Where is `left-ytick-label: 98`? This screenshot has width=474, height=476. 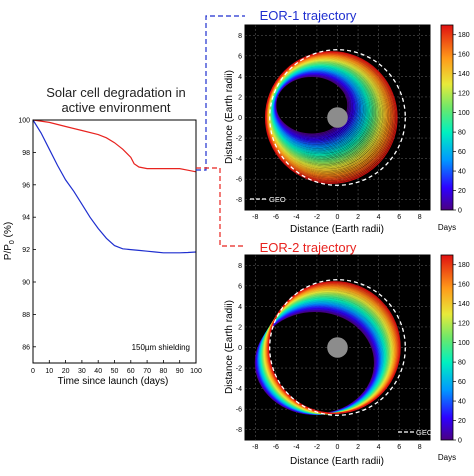 left-ytick-label: 98 is located at coordinates (26, 153).